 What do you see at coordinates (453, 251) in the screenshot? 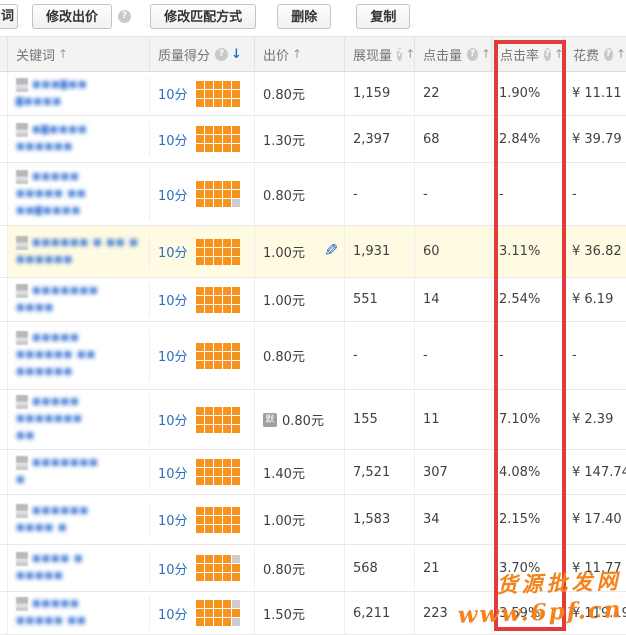
I see `clicks-cell: 60` at bounding box center [453, 251].